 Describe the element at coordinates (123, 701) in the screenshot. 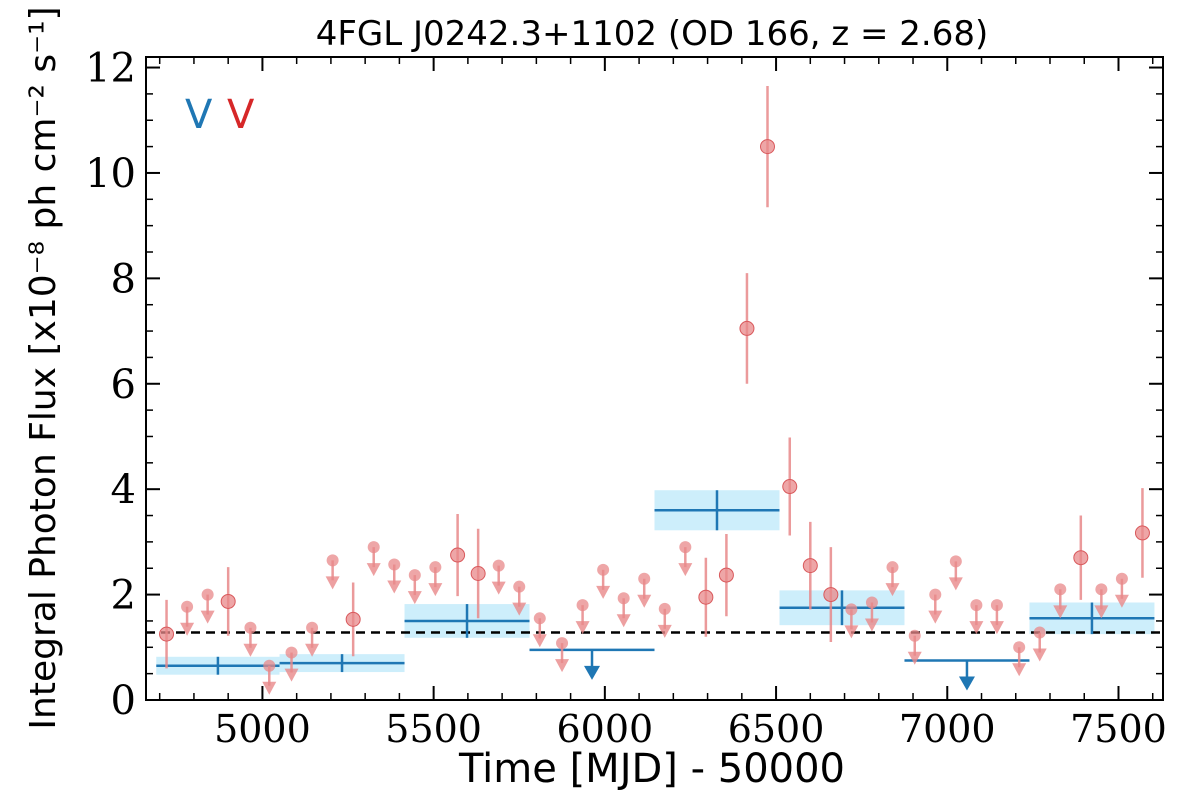

I see `y-tick-label: 0` at that location.